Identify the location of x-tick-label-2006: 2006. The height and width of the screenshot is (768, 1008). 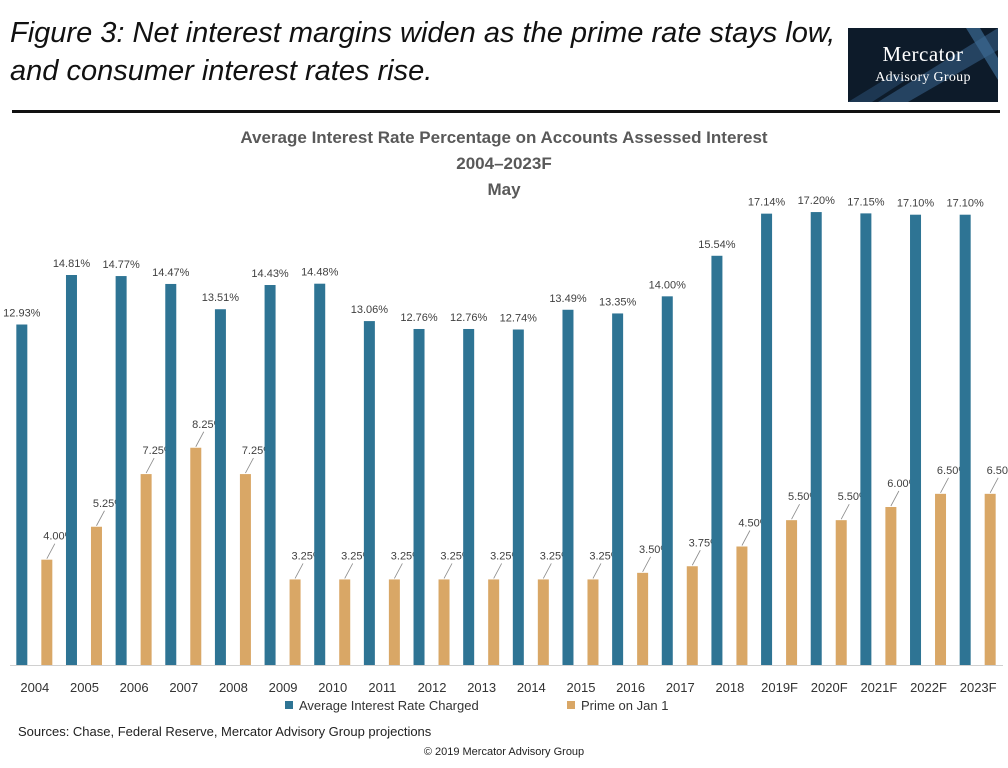
(134, 687).